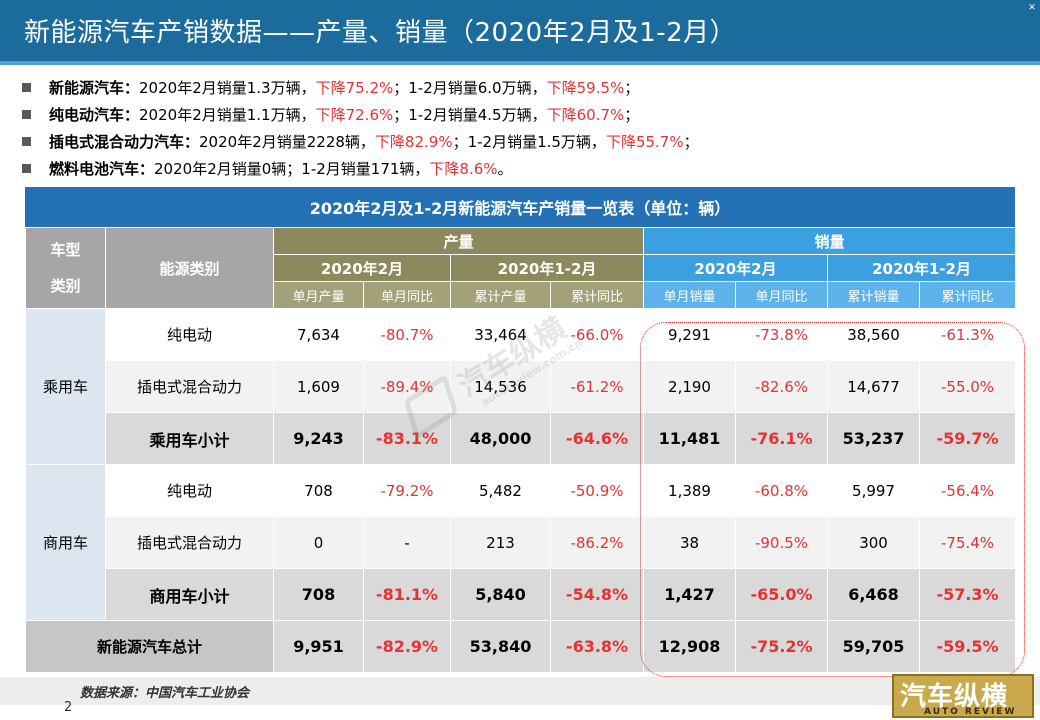  What do you see at coordinates (407, 334) in the screenshot?
I see `table-cell: -80.7%` at bounding box center [407, 334].